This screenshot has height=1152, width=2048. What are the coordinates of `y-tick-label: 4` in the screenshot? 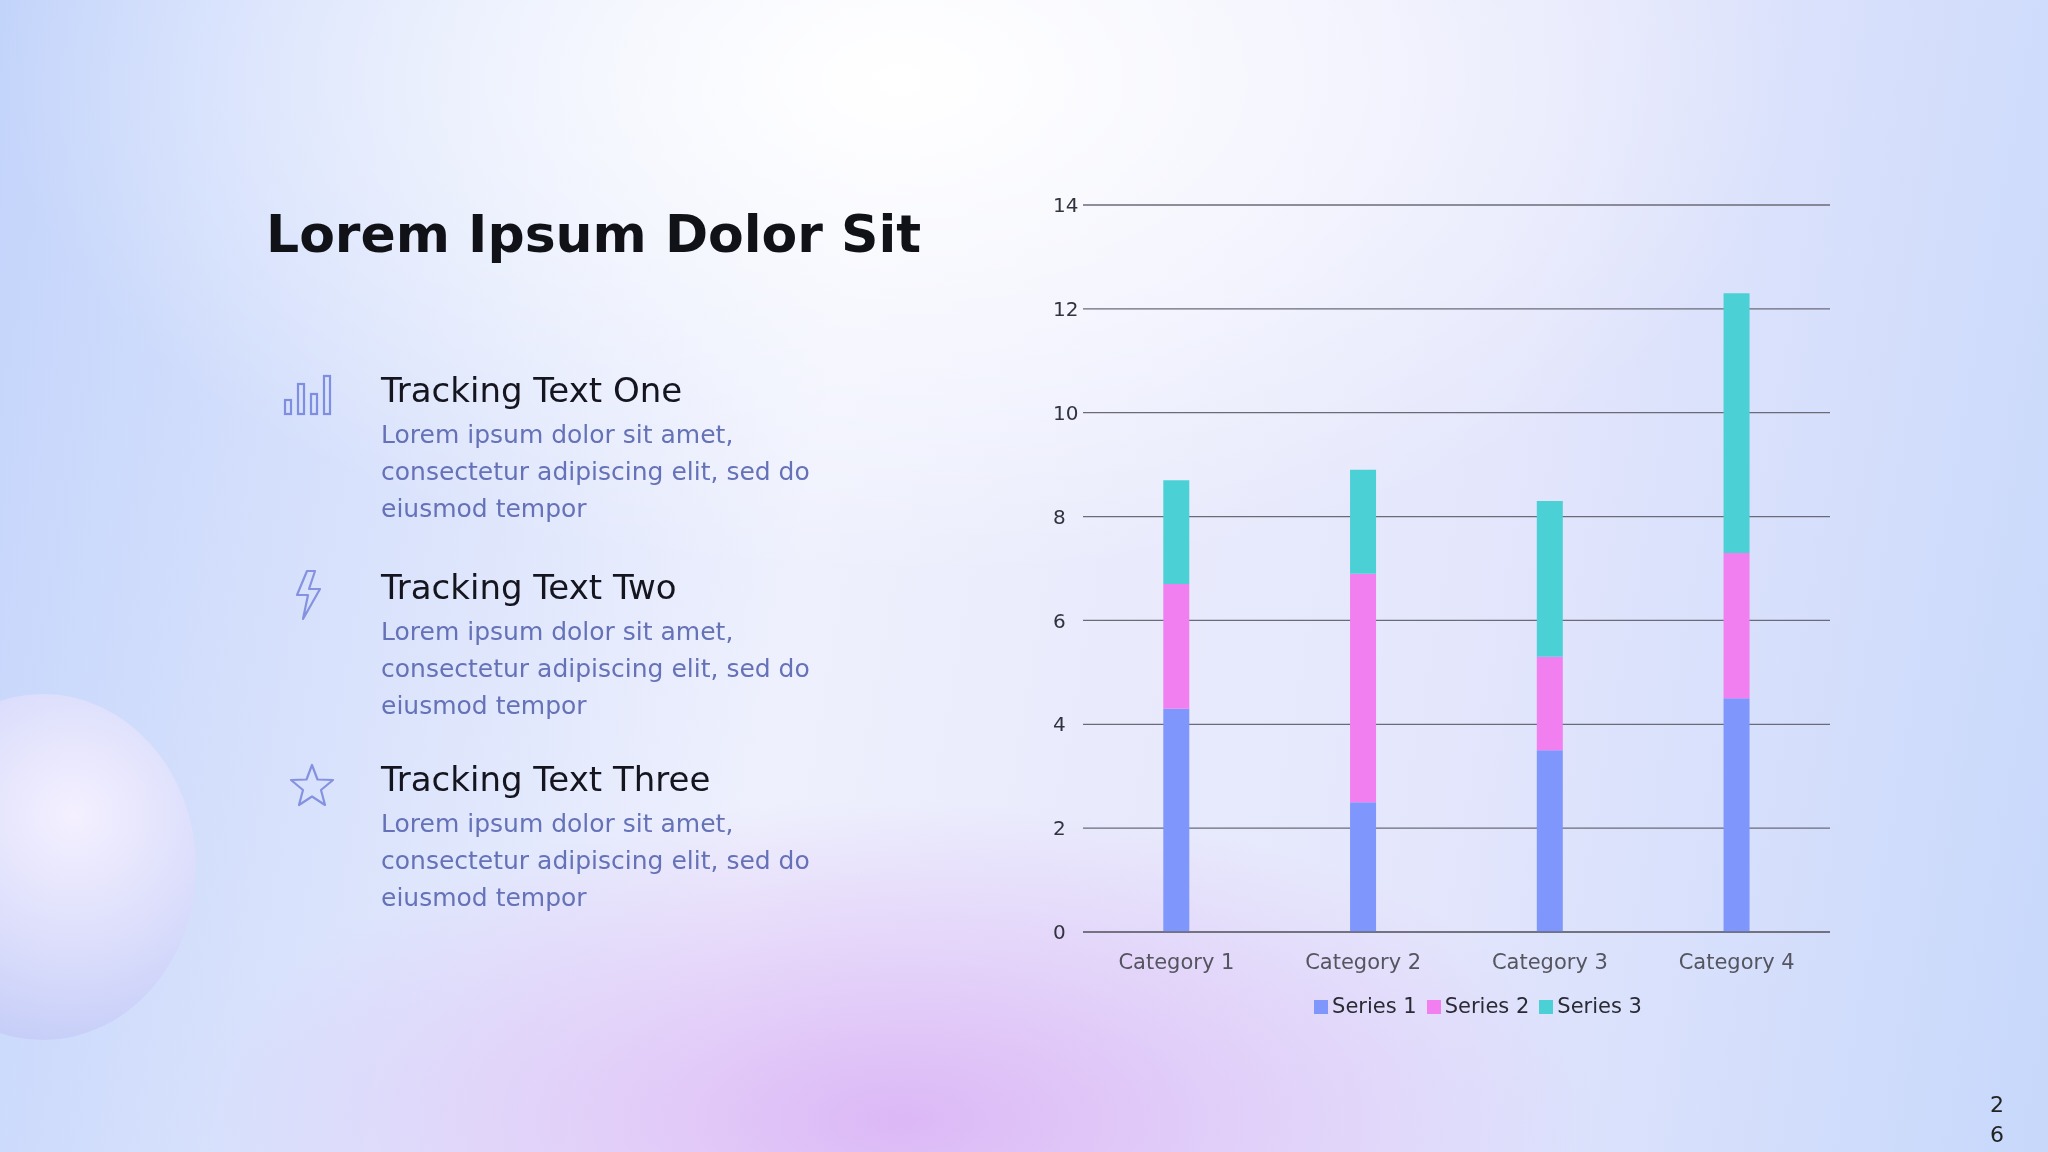 It's located at (1059, 724).